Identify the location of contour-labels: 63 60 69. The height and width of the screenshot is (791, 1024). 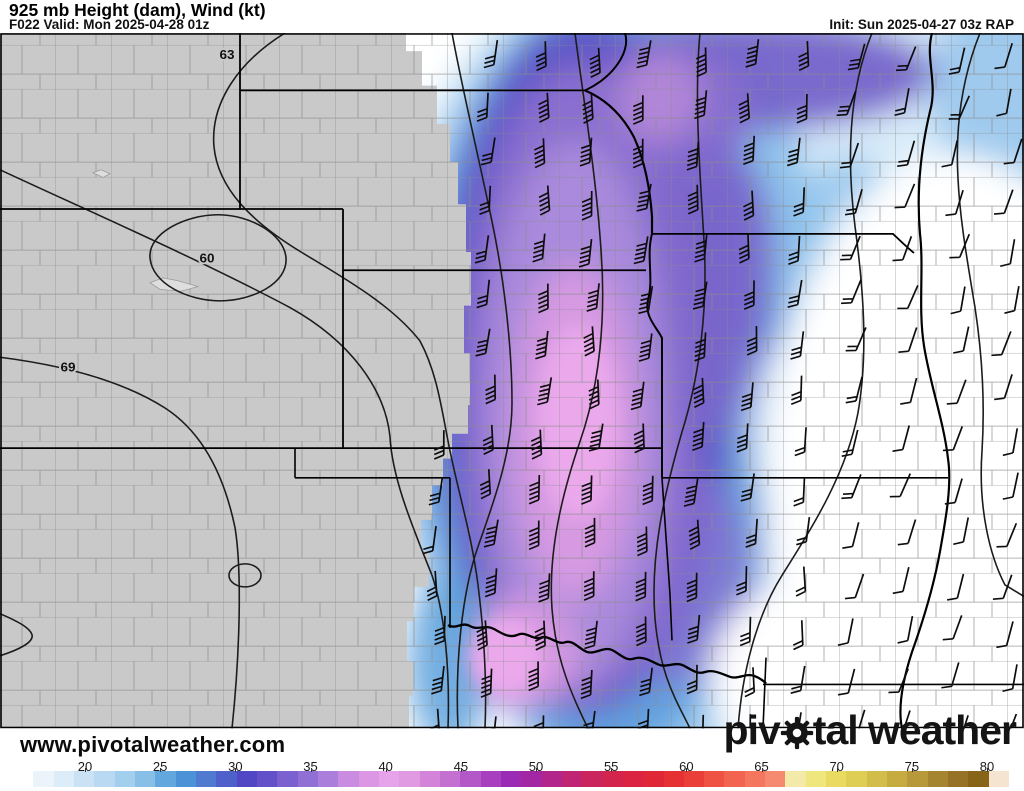
(148, 210).